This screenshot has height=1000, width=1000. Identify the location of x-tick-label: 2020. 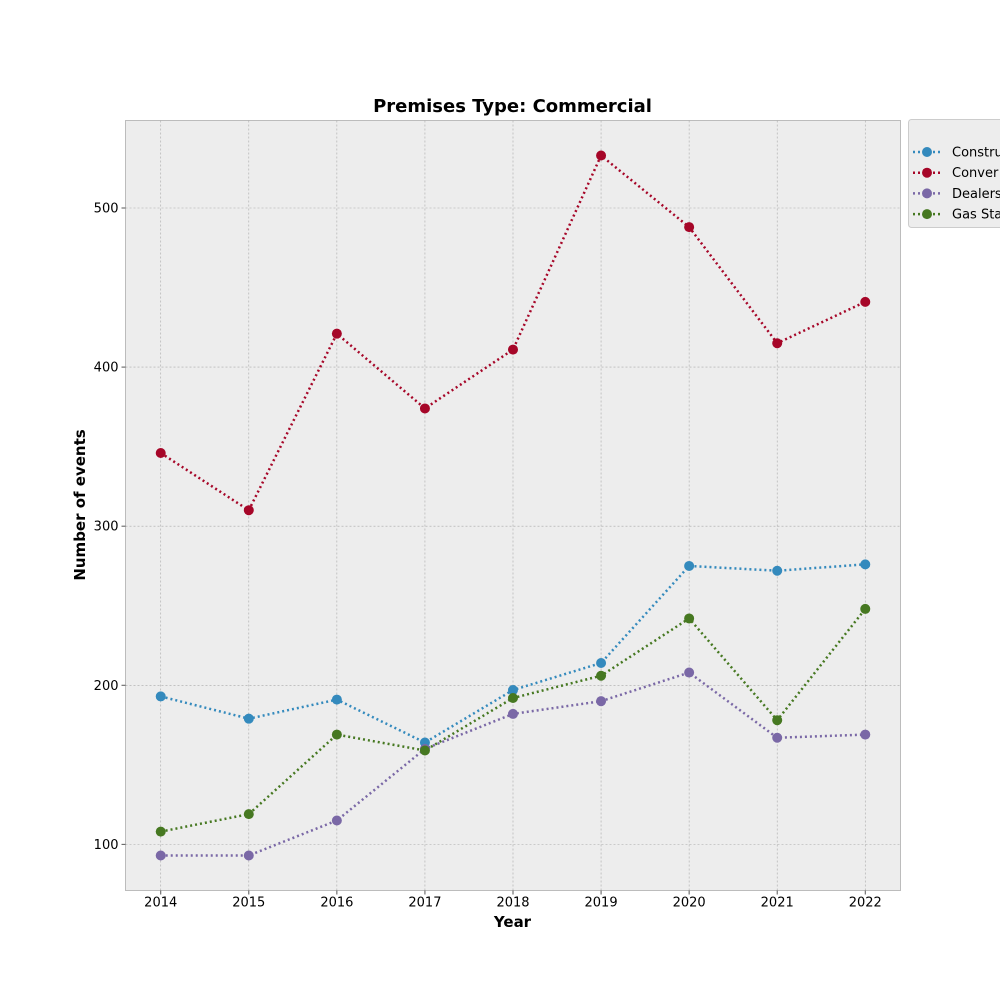
(689, 903).